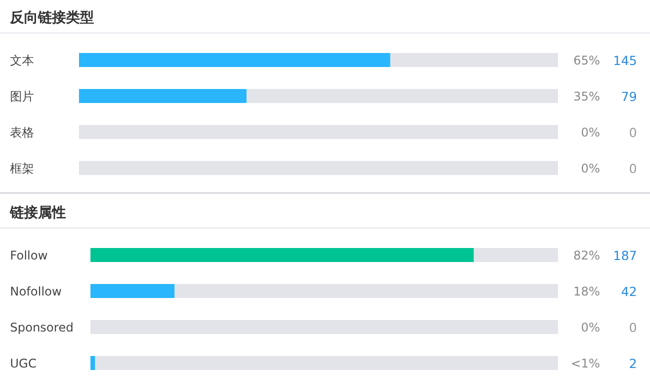  Describe the element at coordinates (586, 61) in the screenshot. I see `data-label: 65%` at that location.